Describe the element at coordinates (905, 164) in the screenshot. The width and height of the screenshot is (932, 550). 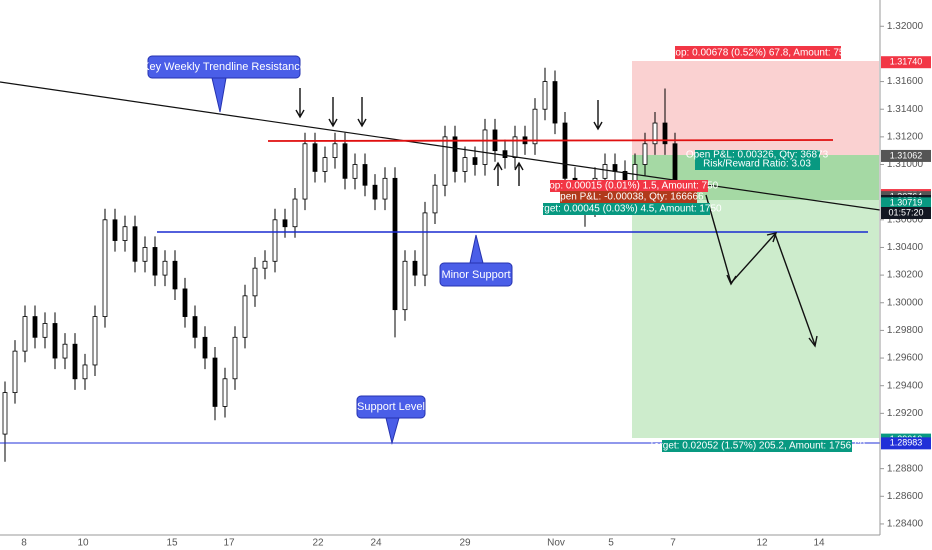
I see `y-tick-label: 1.31000` at that location.